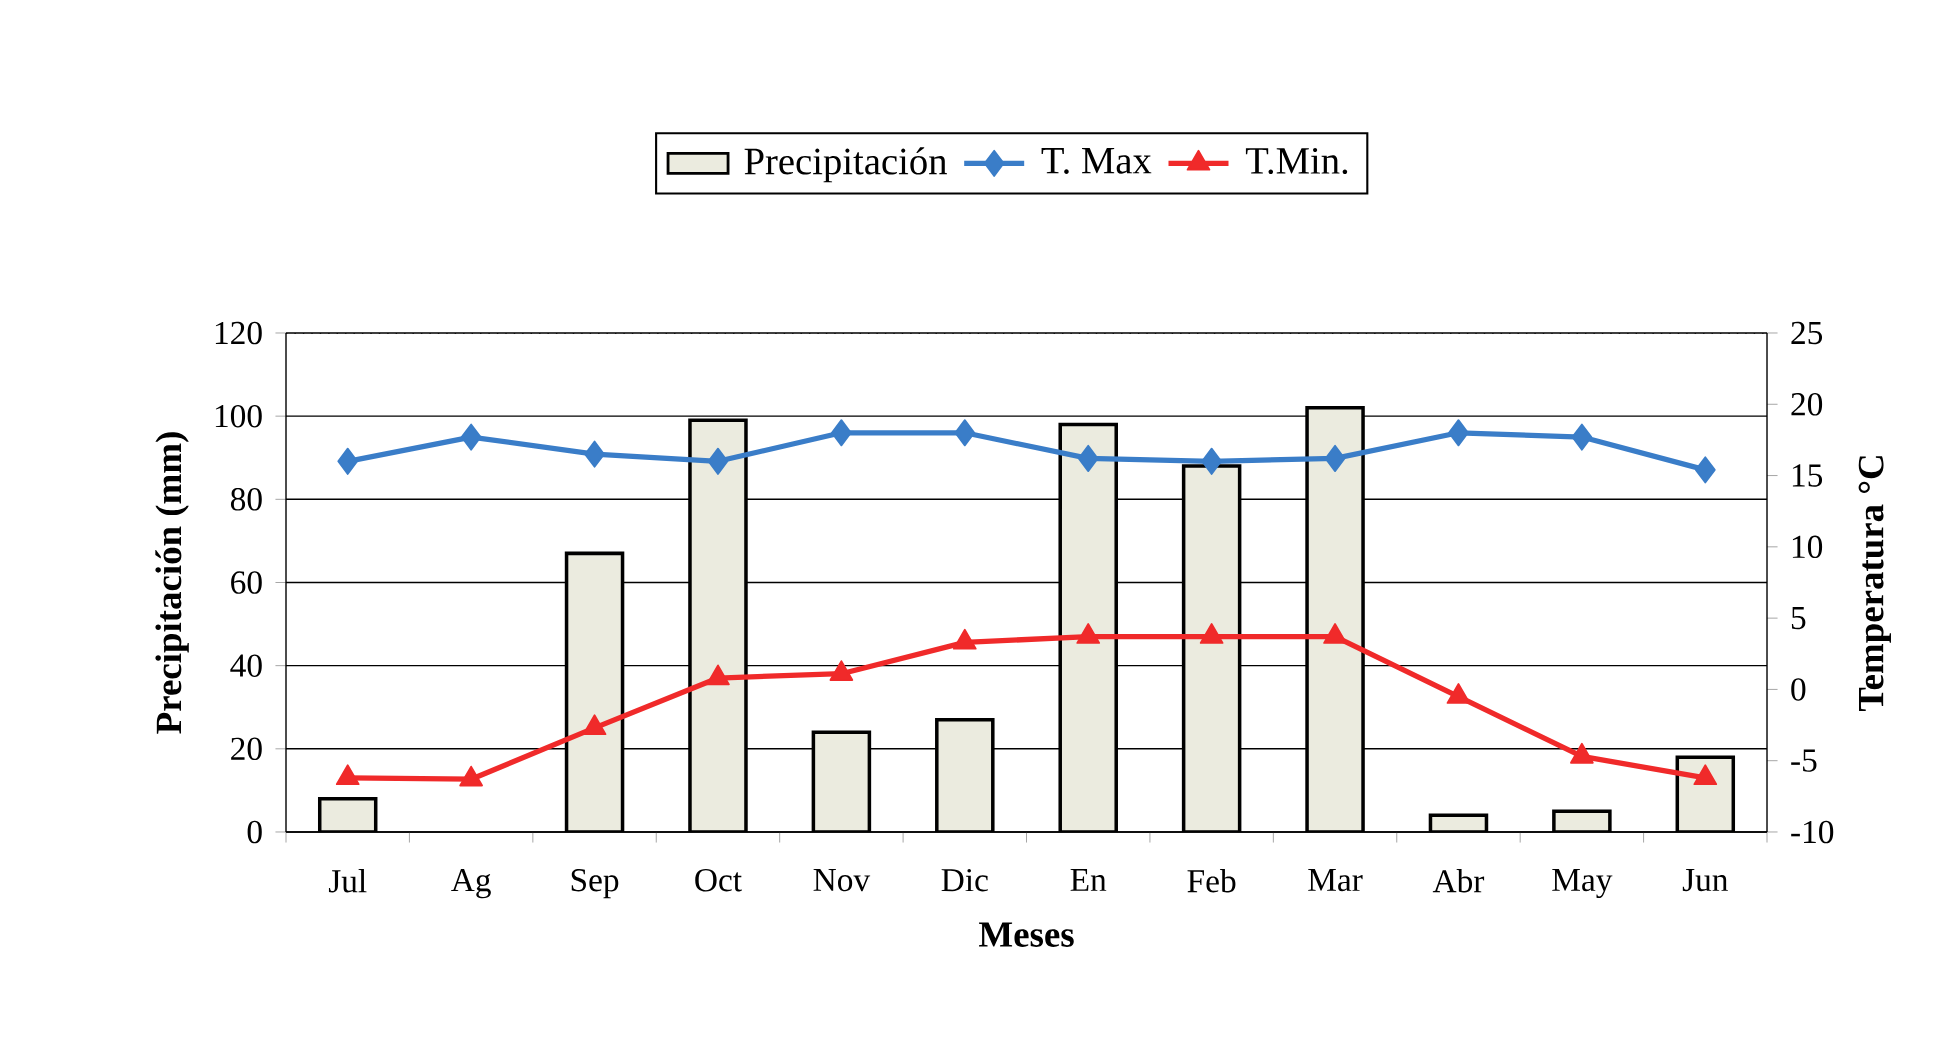  I want to click on x-axis-title: Meses, so click(1026, 934).